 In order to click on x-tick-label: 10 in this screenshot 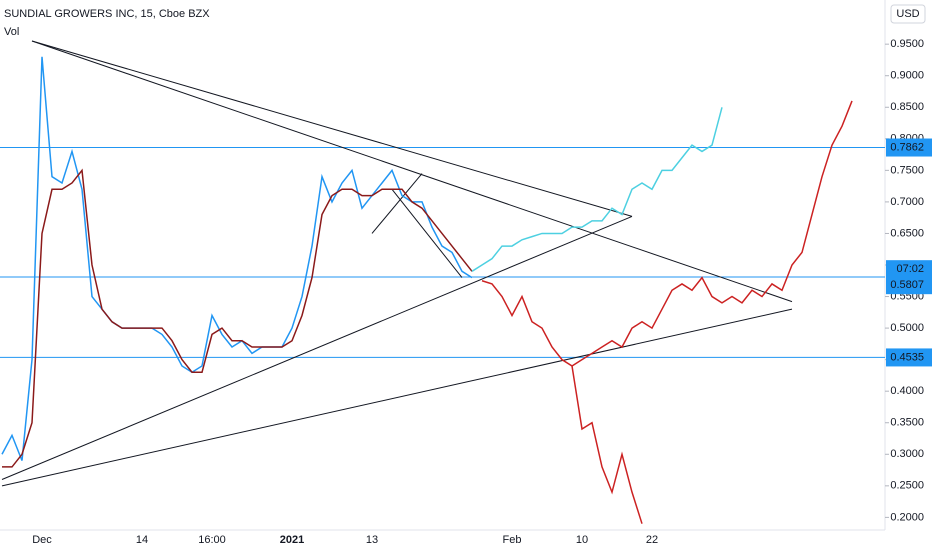, I will do `click(582, 540)`.